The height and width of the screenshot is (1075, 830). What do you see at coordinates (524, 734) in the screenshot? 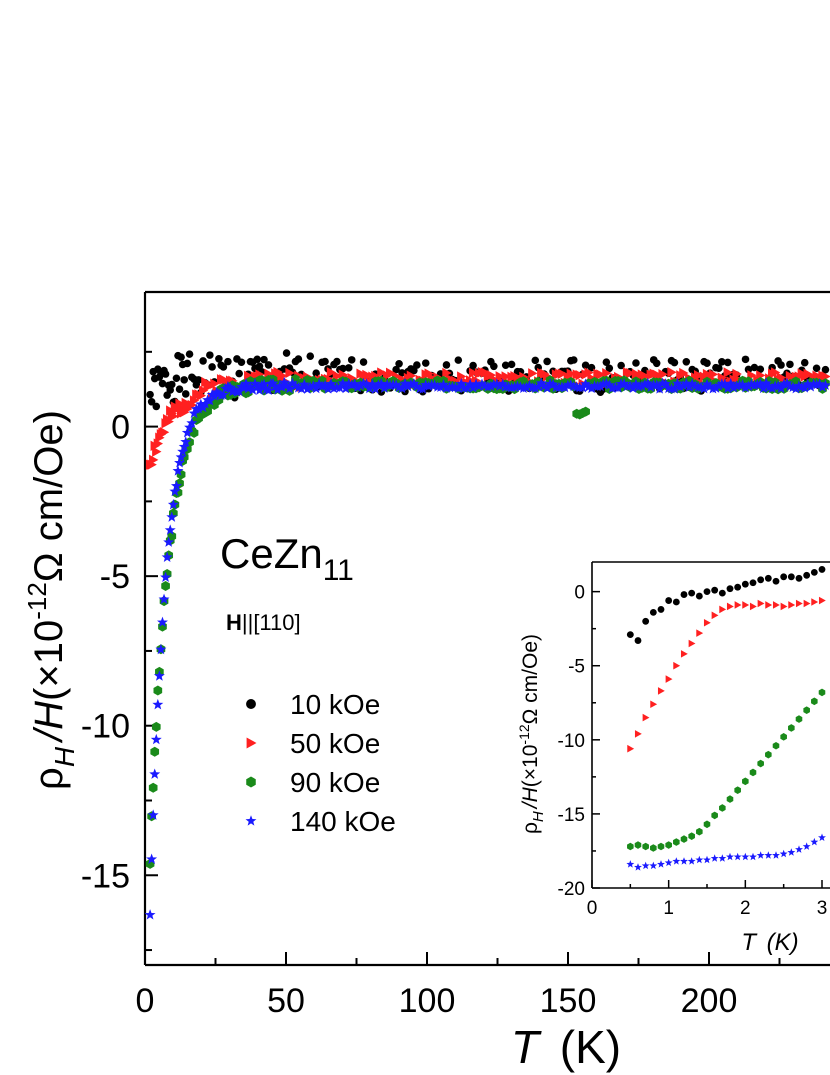
I see `inset-y-axis-exp: -12` at bounding box center [524, 734].